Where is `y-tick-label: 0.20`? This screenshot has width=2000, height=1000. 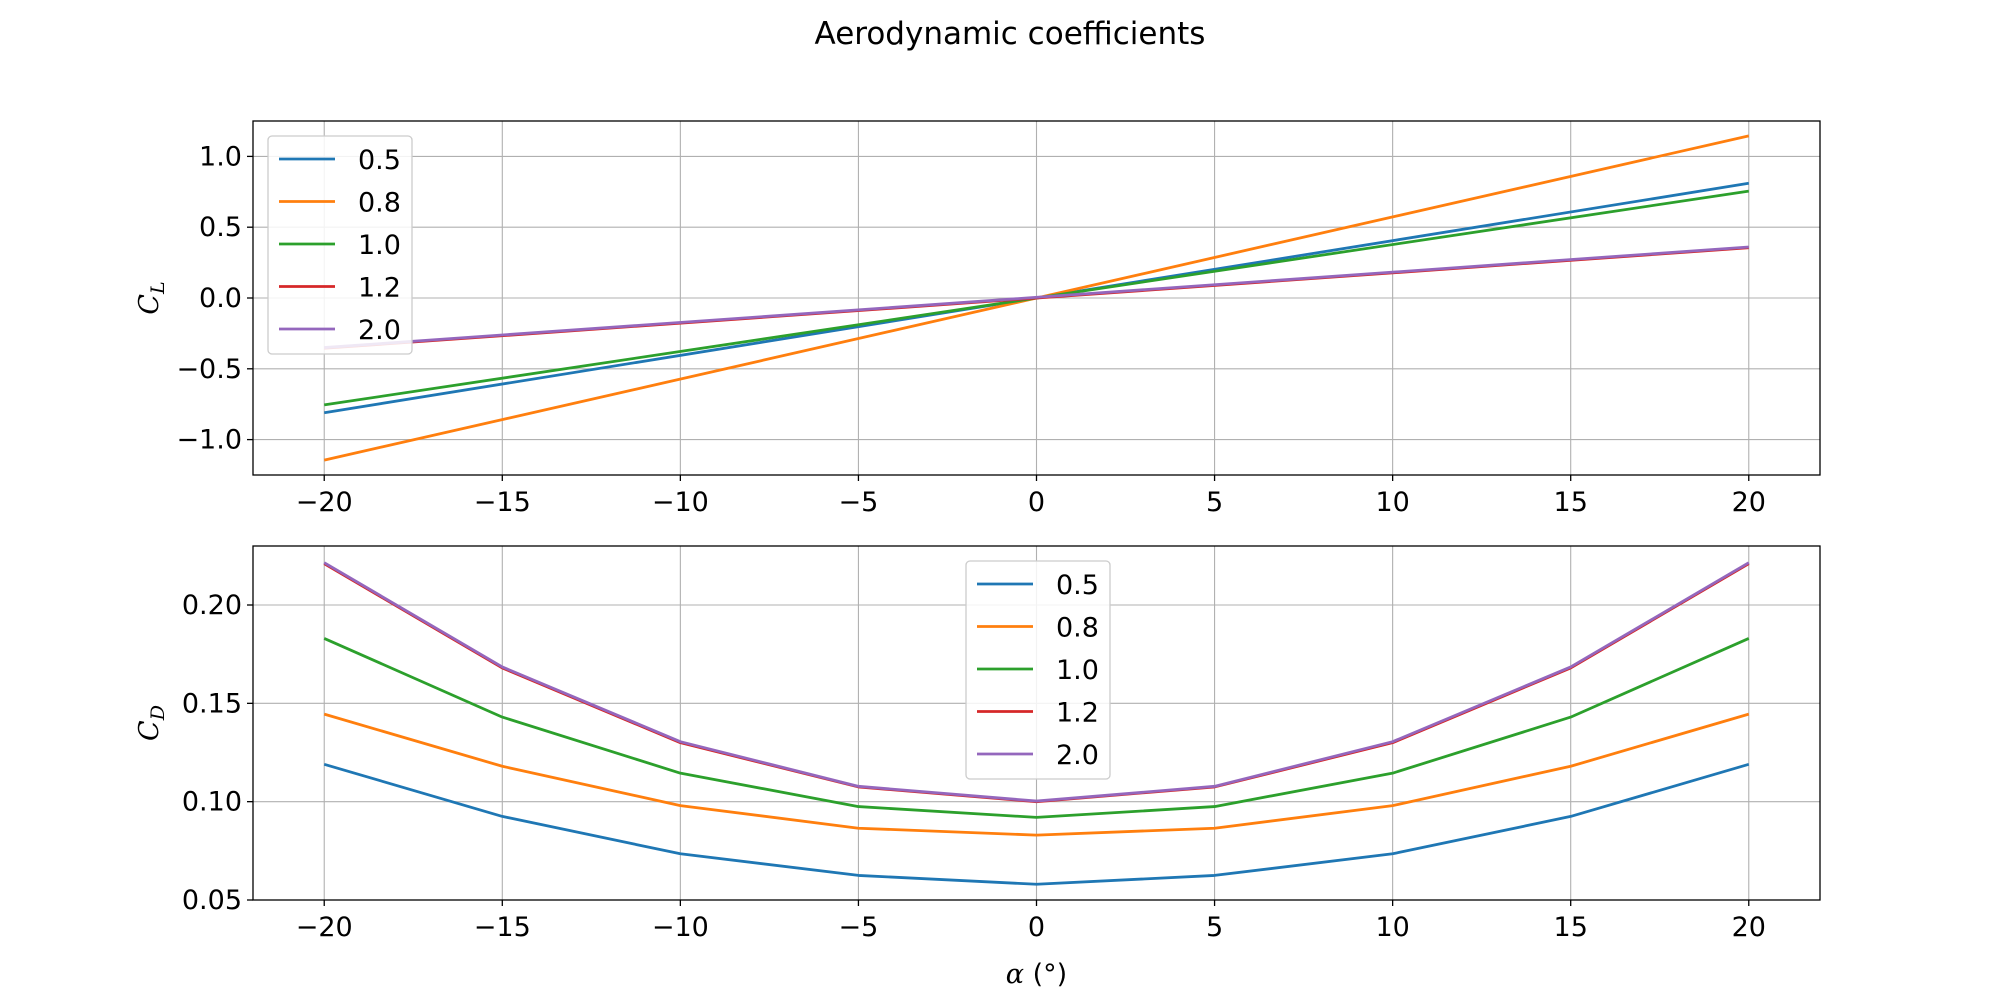 y-tick-label: 0.20 is located at coordinates (212, 605).